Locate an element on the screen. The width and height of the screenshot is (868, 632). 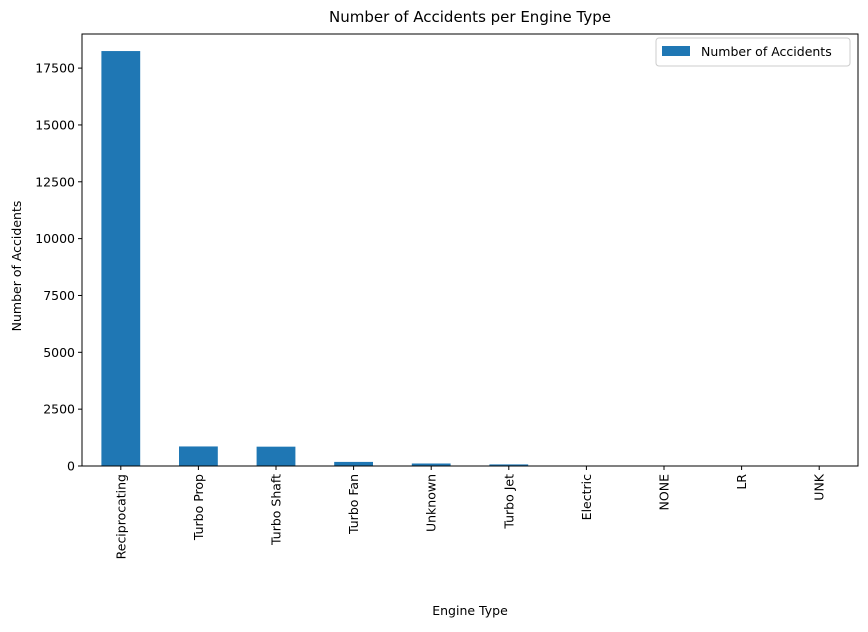
x-tick-label: Unknown is located at coordinates (431, 503).